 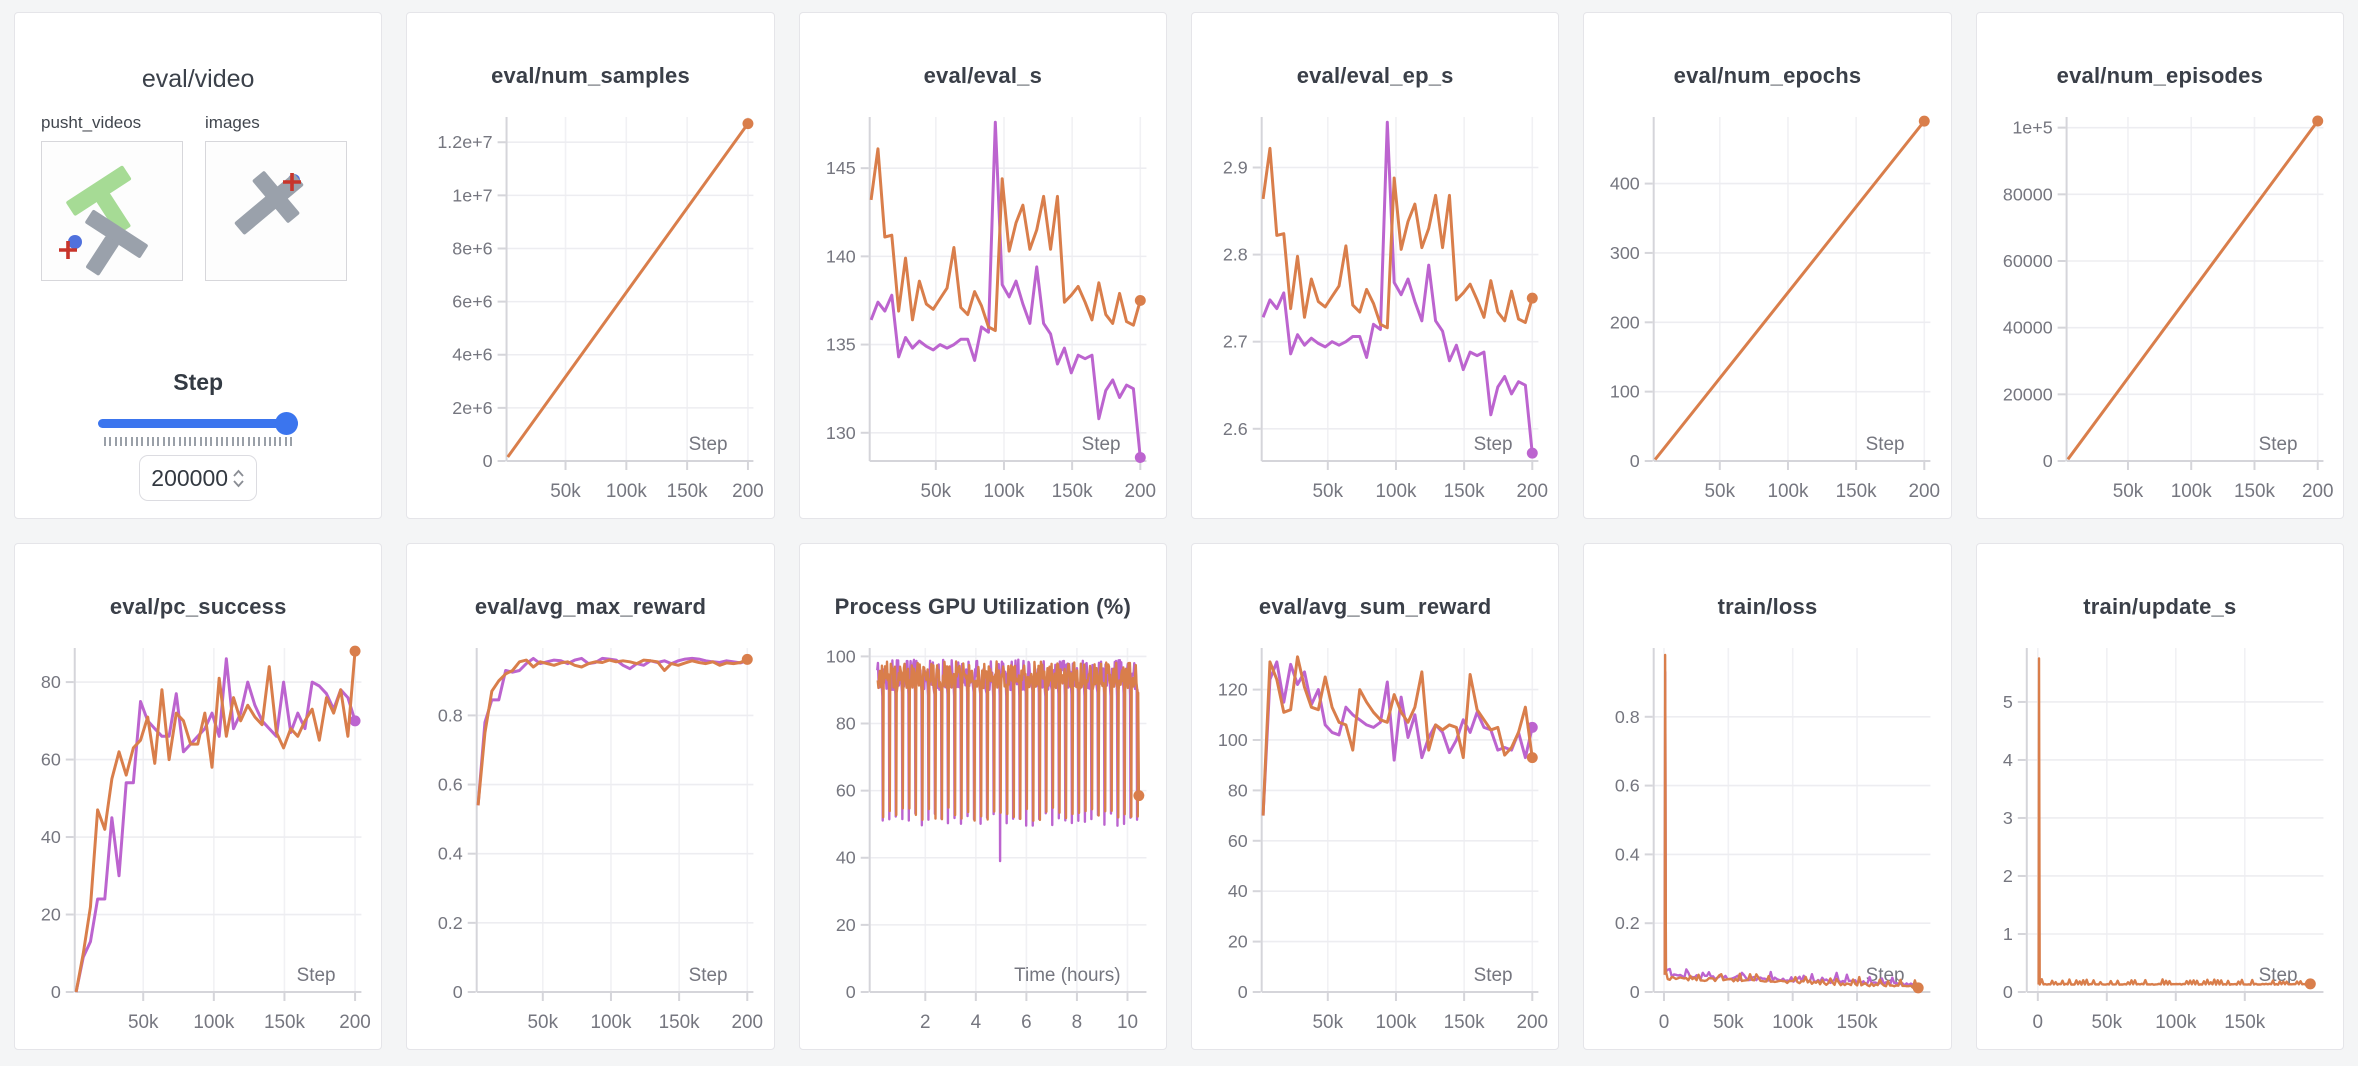 What do you see at coordinates (2028, 261) in the screenshot?
I see `y-tick-label: 60000` at bounding box center [2028, 261].